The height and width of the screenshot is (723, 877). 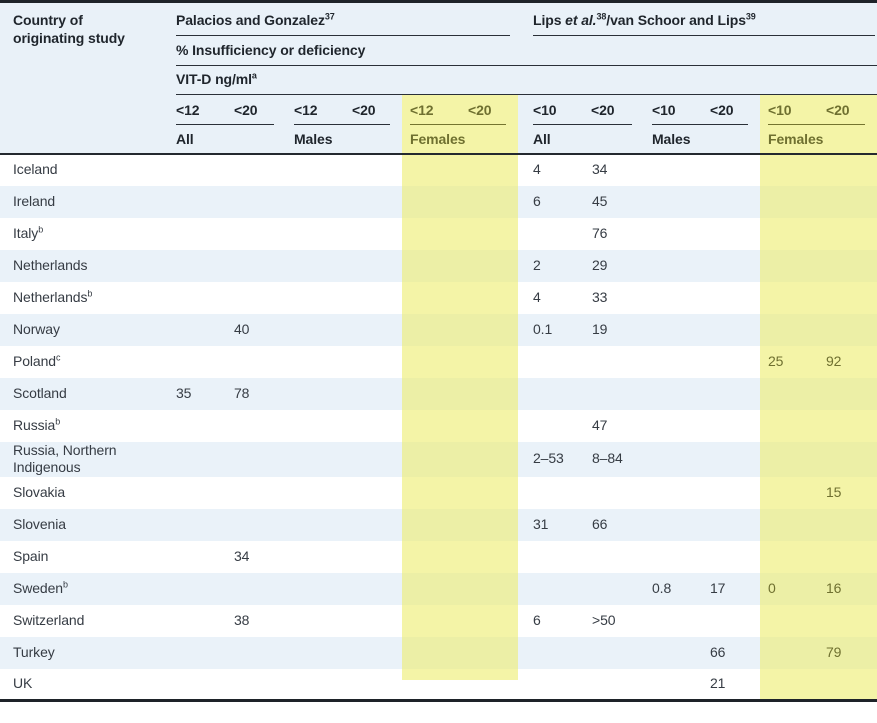 I want to click on header-measure-row: % Insufficiency or deficiency, so click(x=438, y=50).